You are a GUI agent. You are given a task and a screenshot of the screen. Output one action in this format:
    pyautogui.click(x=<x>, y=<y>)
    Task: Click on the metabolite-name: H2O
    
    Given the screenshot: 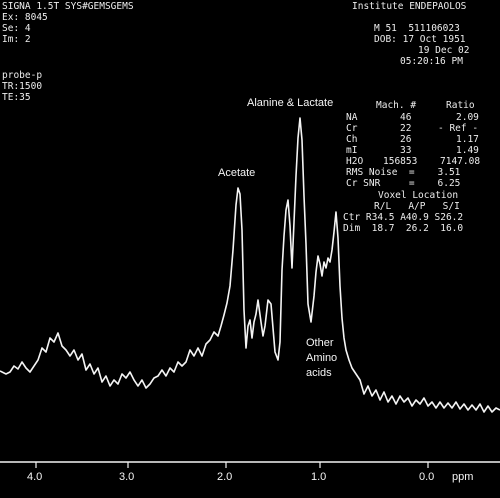 What is the action you would take?
    pyautogui.click(x=355, y=161)
    